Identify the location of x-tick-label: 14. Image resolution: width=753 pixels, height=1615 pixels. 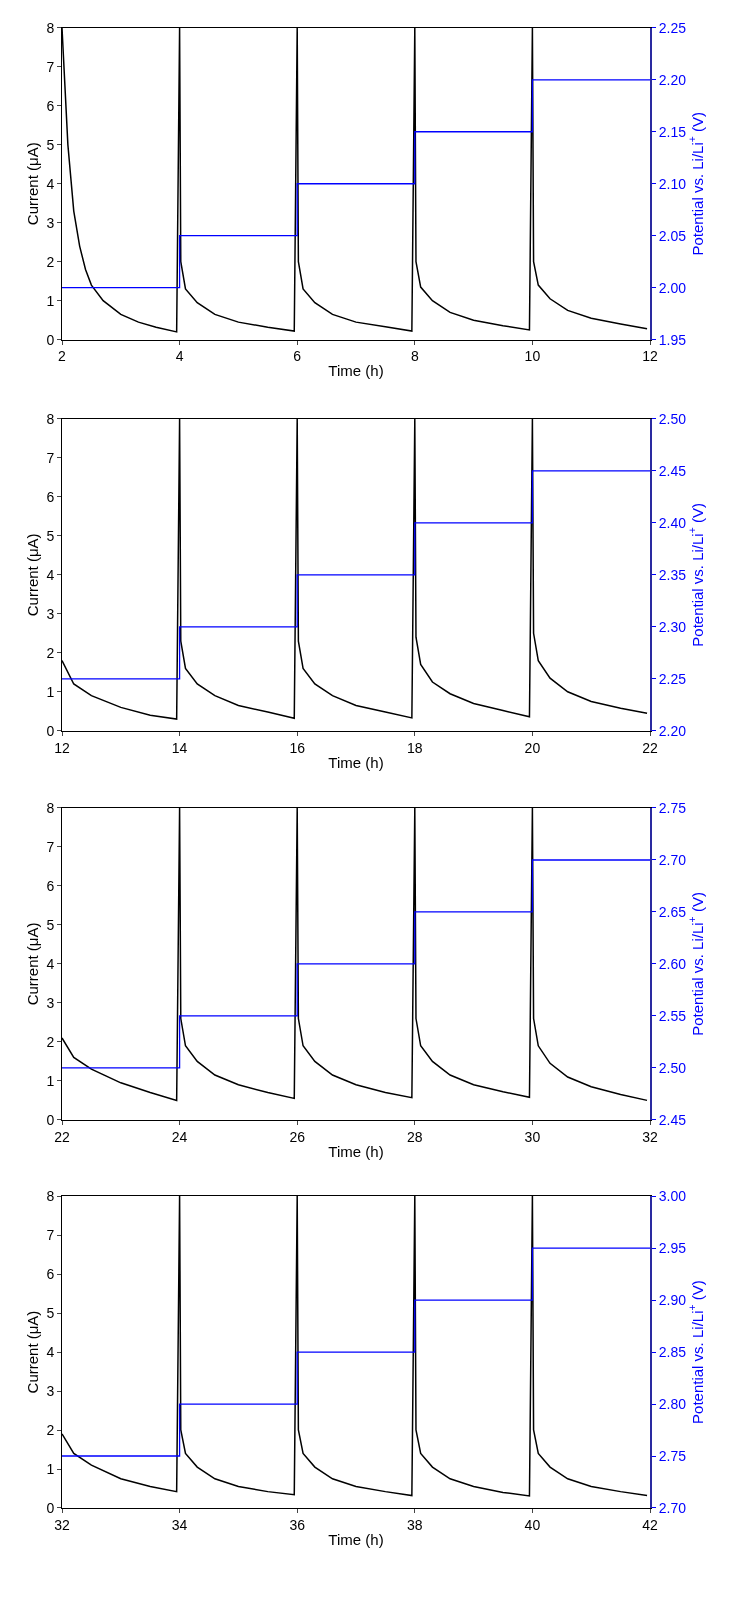
(179, 747).